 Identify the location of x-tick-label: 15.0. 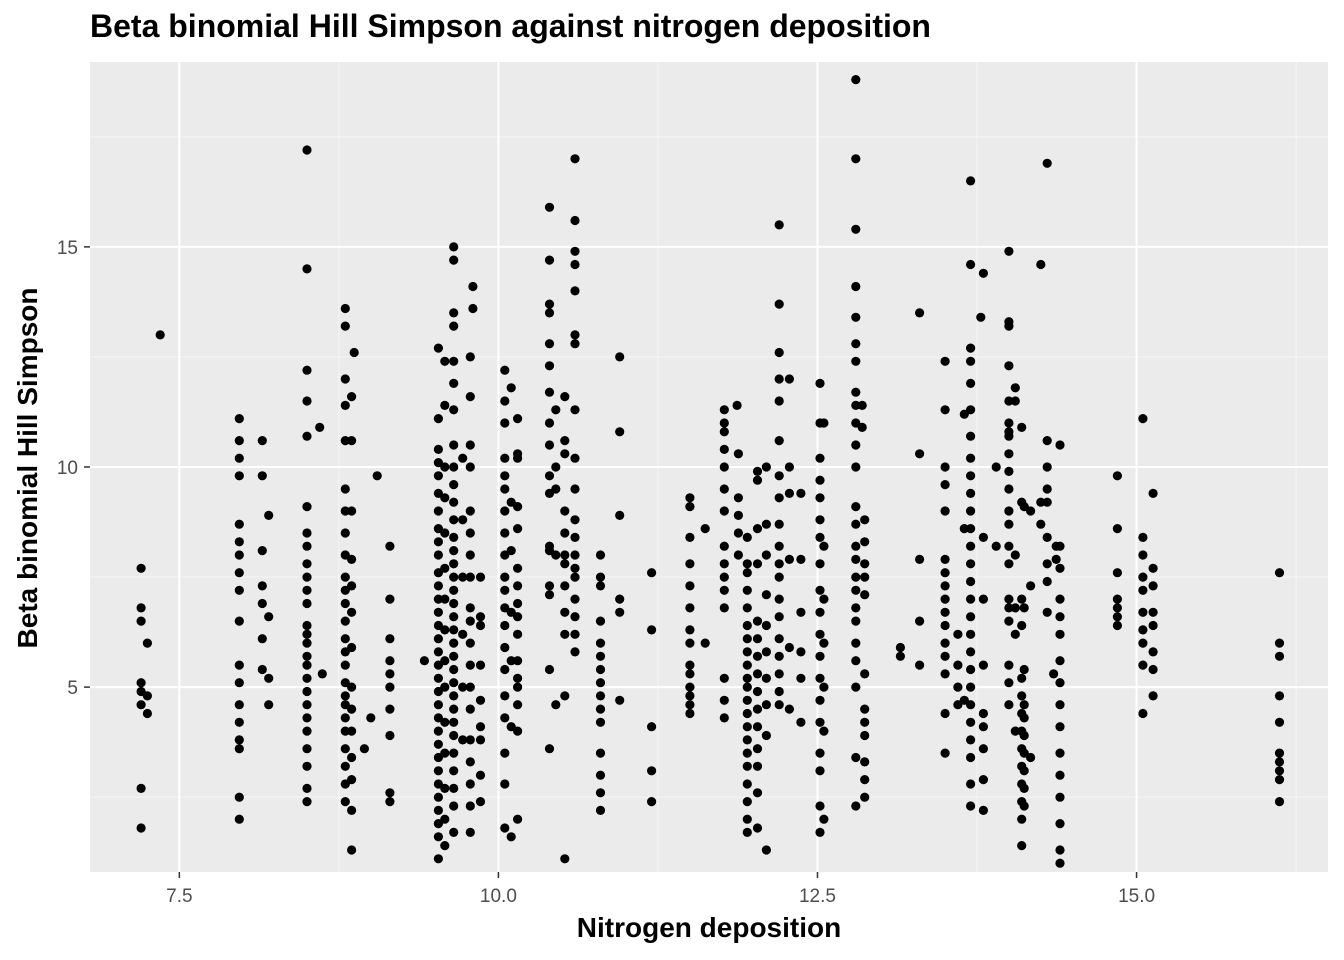
(1136, 896).